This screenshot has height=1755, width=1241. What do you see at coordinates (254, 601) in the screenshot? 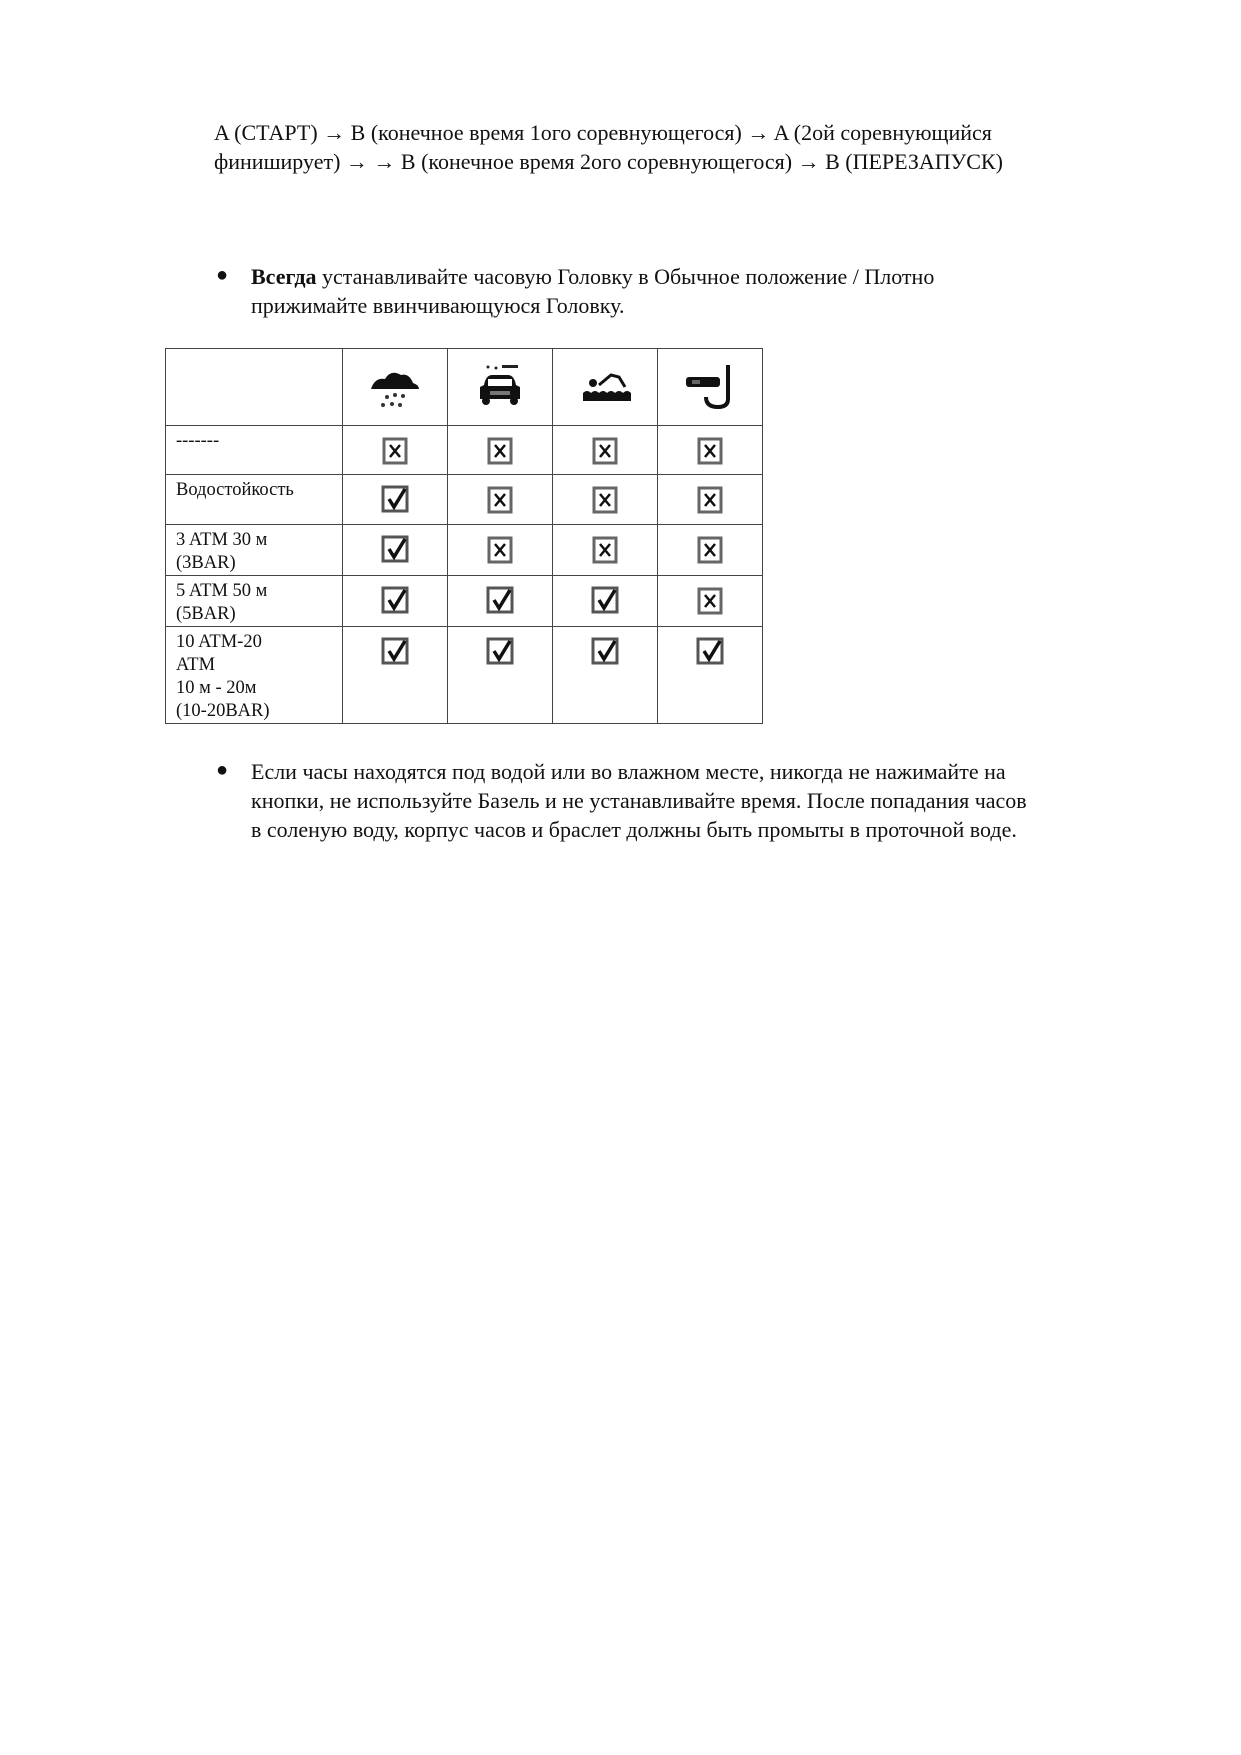
I see `row-label: 5 ATM 50 м (5BAR)` at bounding box center [254, 601].